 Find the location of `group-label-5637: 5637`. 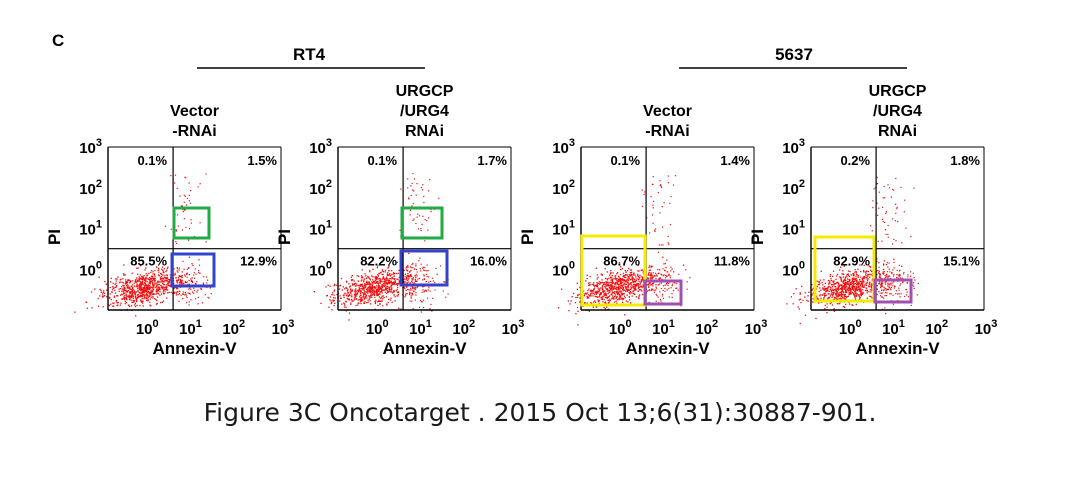

group-label-5637: 5637 is located at coordinates (794, 54).